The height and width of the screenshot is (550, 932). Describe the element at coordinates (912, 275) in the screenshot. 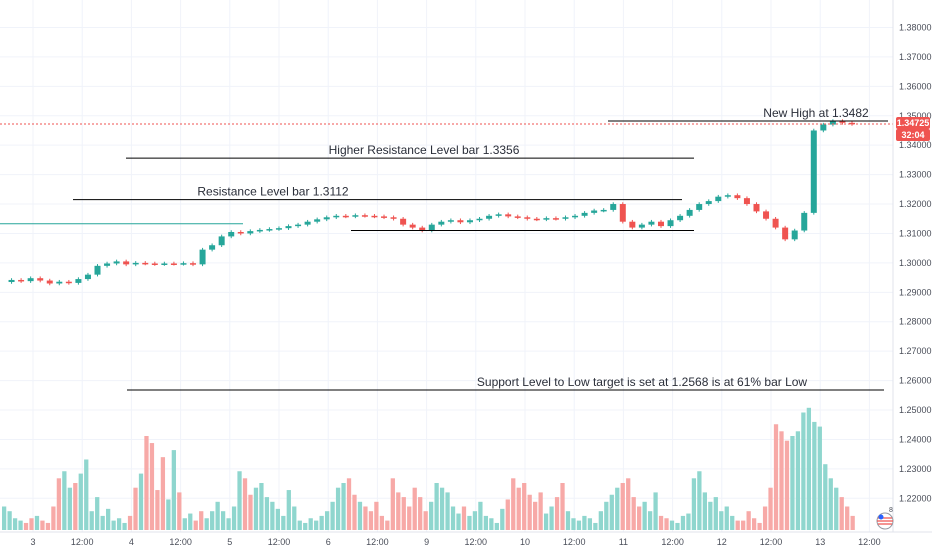

I see `price-axis` at that location.